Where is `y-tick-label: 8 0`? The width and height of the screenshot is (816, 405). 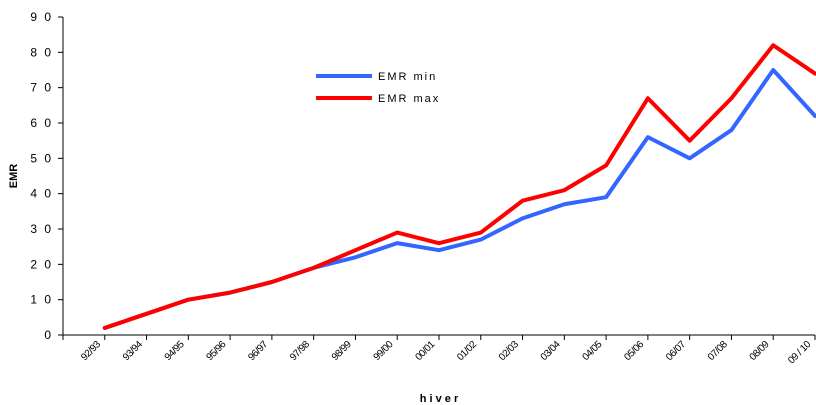 y-tick-label: 8 0 is located at coordinates (41, 52).